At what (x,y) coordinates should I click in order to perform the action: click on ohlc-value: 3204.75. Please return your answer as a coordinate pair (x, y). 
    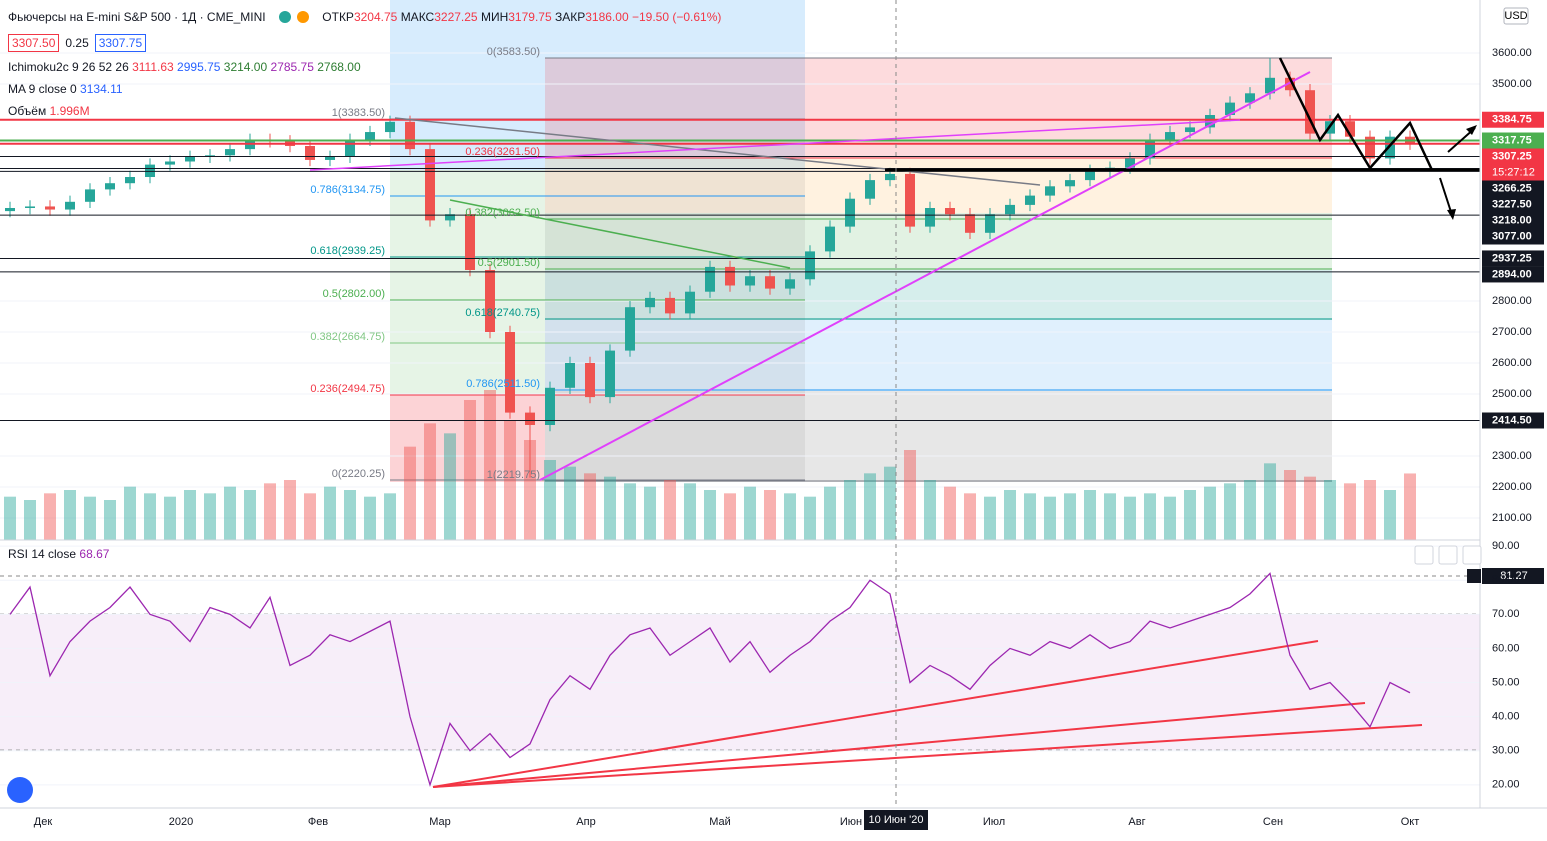
    Looking at the image, I should click on (375, 17).